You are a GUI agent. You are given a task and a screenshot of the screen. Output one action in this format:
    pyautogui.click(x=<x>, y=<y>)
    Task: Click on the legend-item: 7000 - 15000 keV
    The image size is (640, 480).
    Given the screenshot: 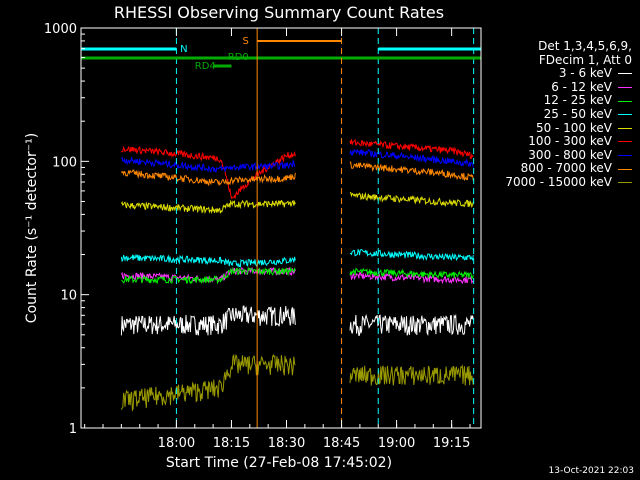 What is the action you would take?
    pyautogui.click(x=568, y=182)
    